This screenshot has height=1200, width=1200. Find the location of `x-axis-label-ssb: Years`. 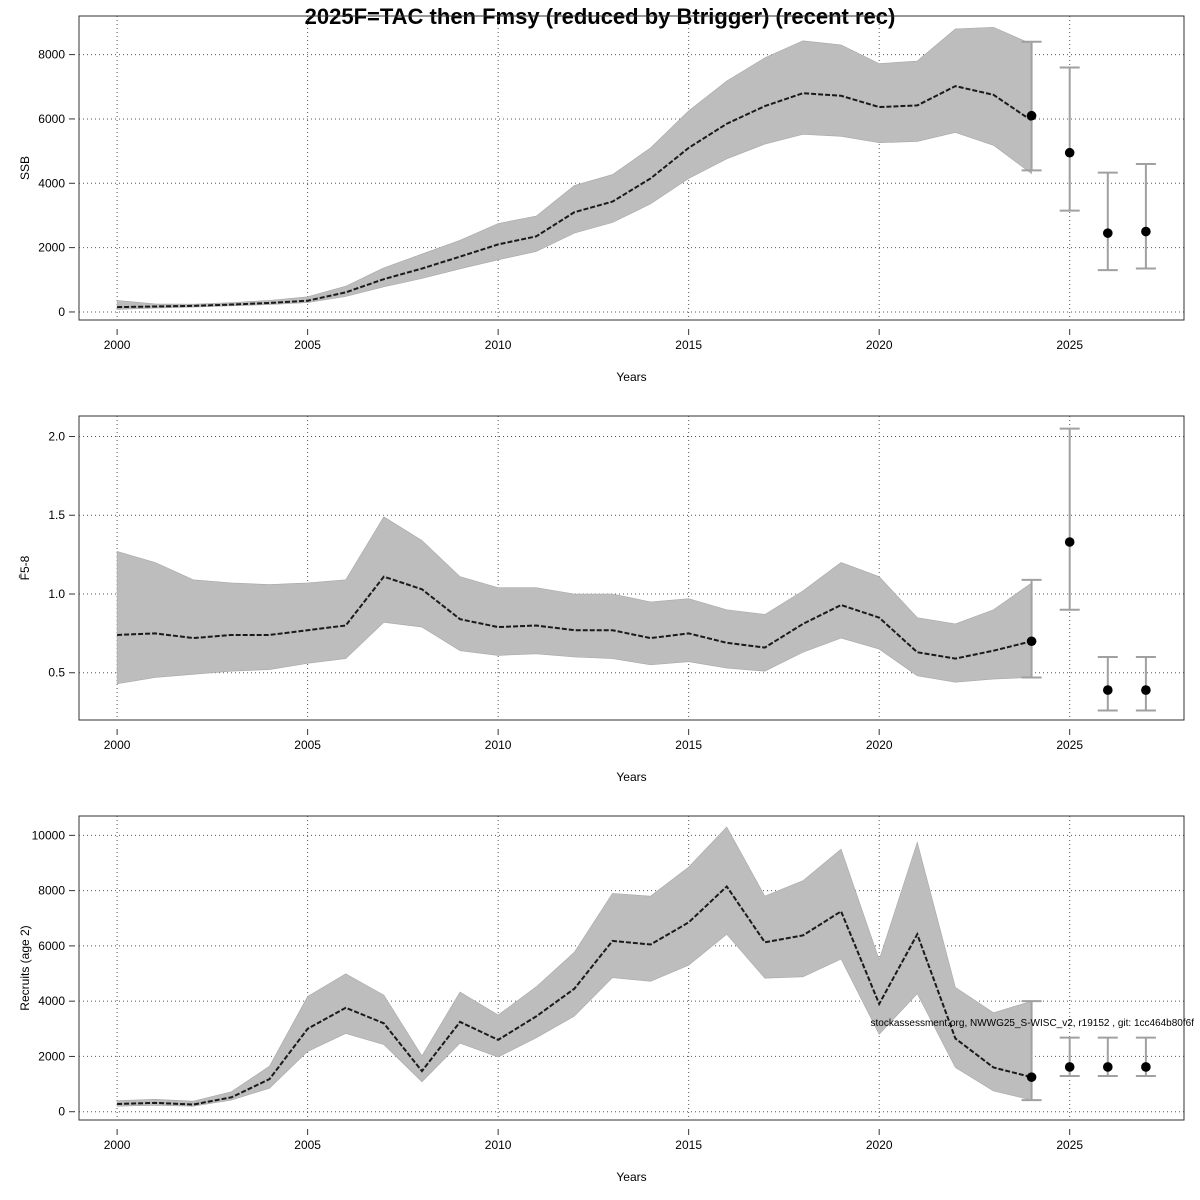

x-axis-label-ssb: Years is located at coordinates (631, 377).